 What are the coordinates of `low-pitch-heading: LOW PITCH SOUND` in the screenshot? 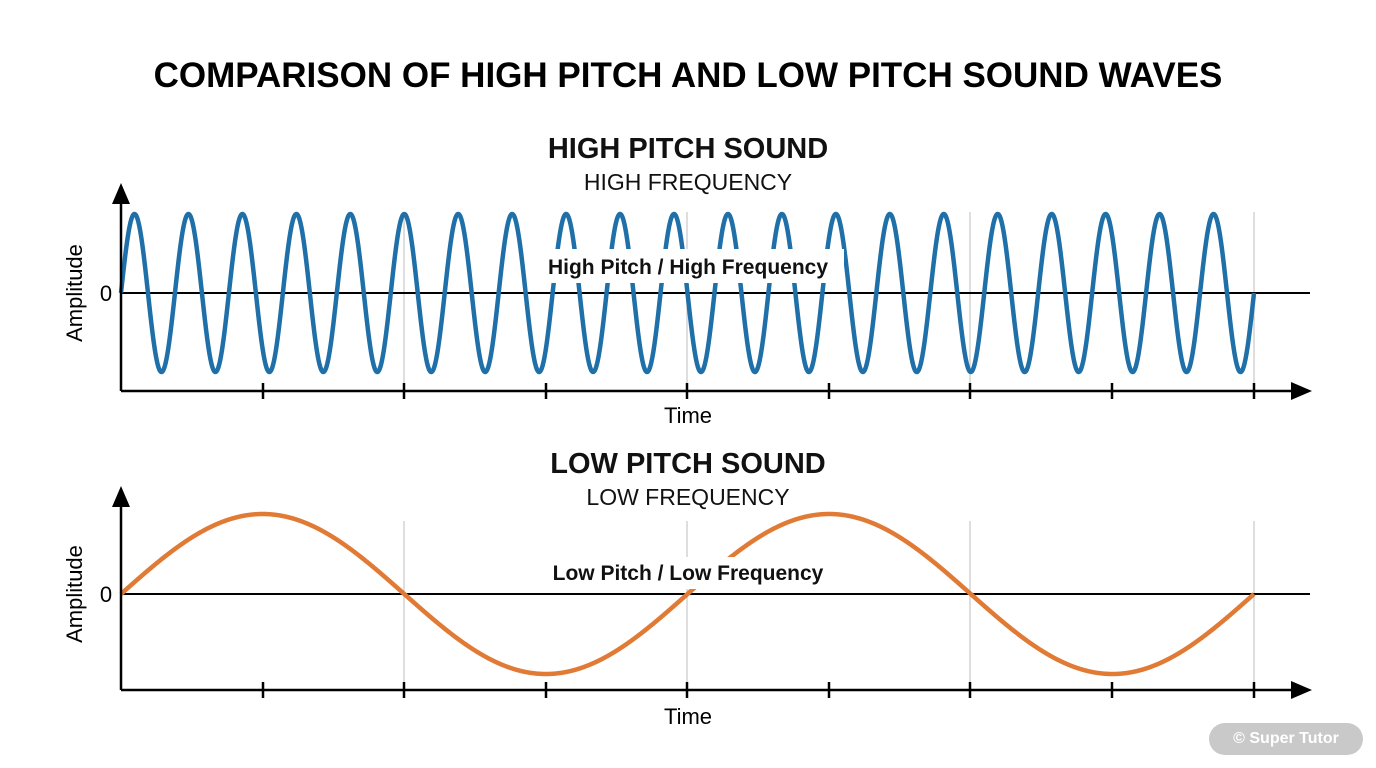 It's located at (688, 464).